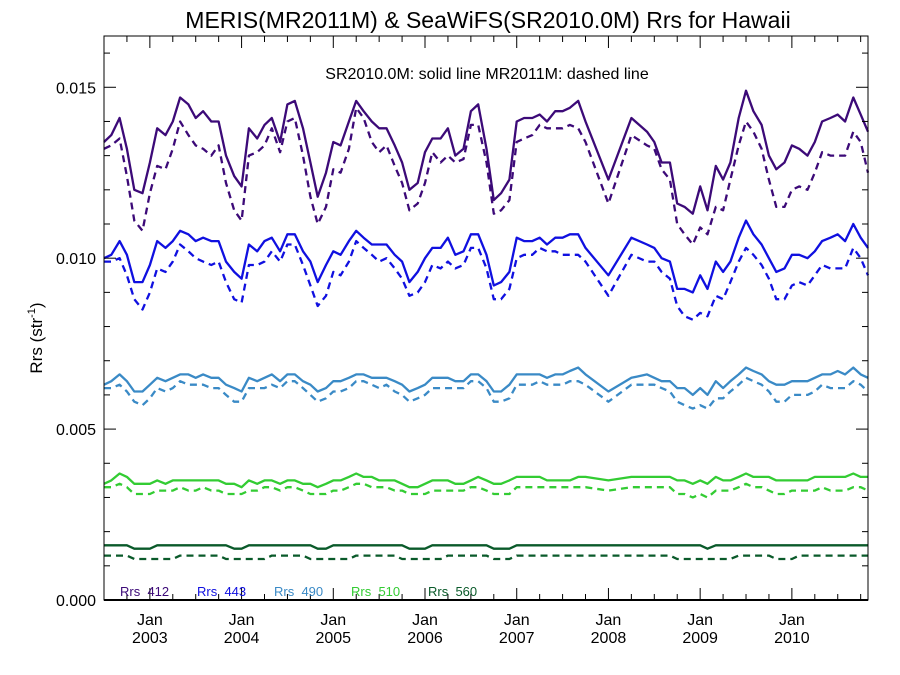 This screenshot has height=675, width=900. I want to click on x-tick-year-label: 2003, so click(150, 638).